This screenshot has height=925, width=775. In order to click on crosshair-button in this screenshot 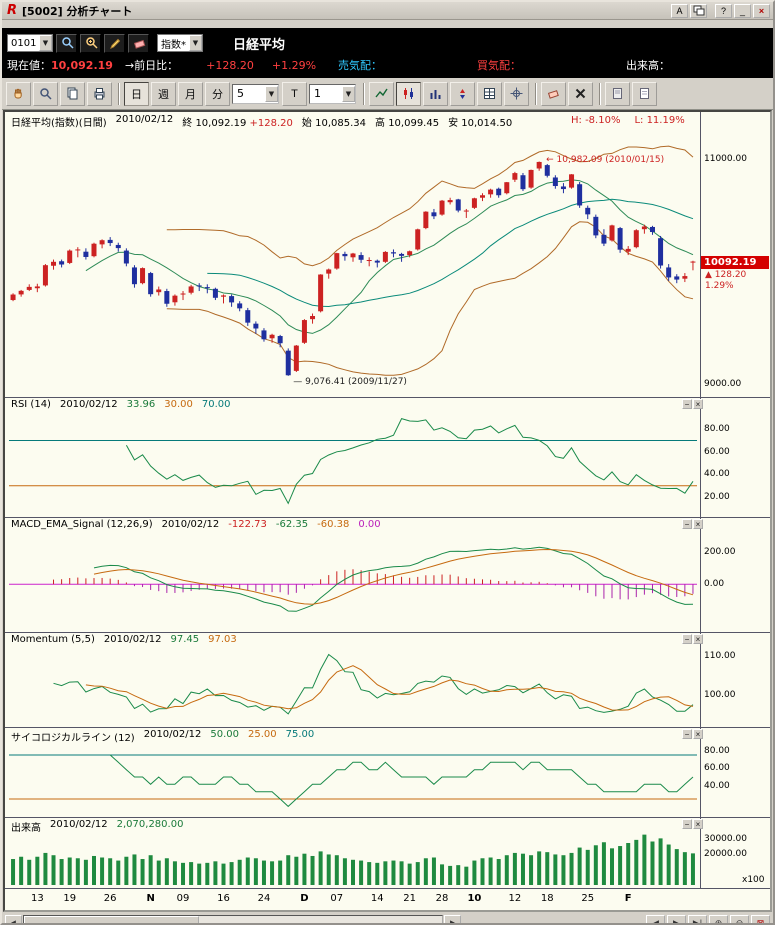, I will do `click(516, 93)`.